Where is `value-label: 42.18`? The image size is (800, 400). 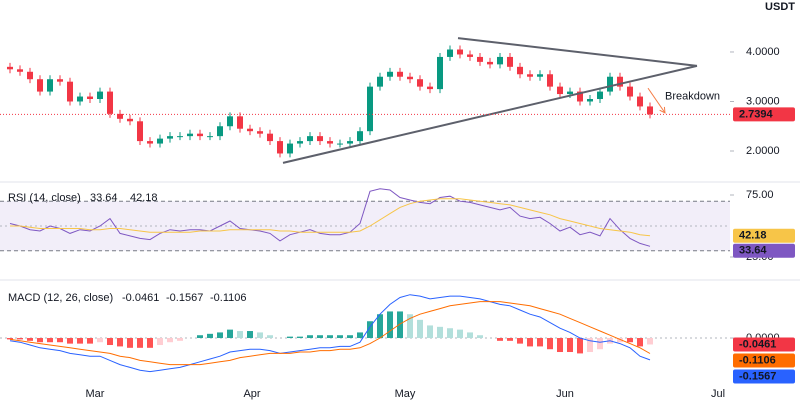 value-label: 42.18 is located at coordinates (753, 236).